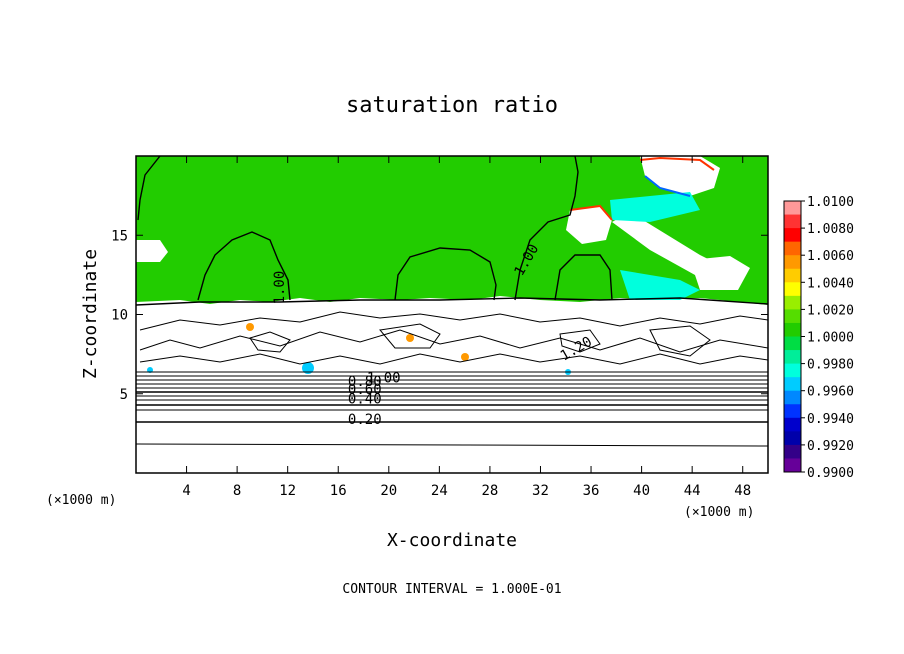  Describe the element at coordinates (451, 589) in the screenshot. I see `contour-interval-note: CONTOUR INTERVAL = 1.000E-01` at that location.